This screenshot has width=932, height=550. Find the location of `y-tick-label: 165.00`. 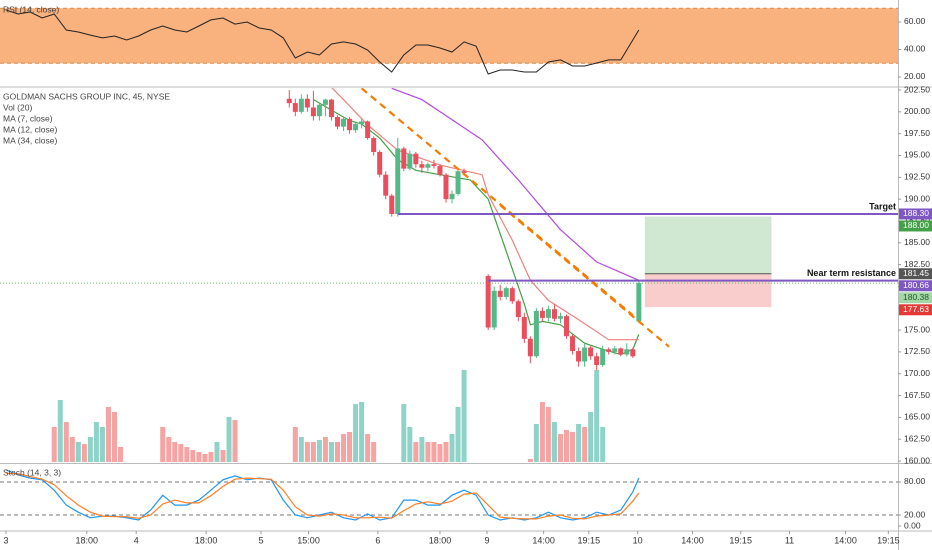

y-tick-label: 165.00 is located at coordinates (917, 417).